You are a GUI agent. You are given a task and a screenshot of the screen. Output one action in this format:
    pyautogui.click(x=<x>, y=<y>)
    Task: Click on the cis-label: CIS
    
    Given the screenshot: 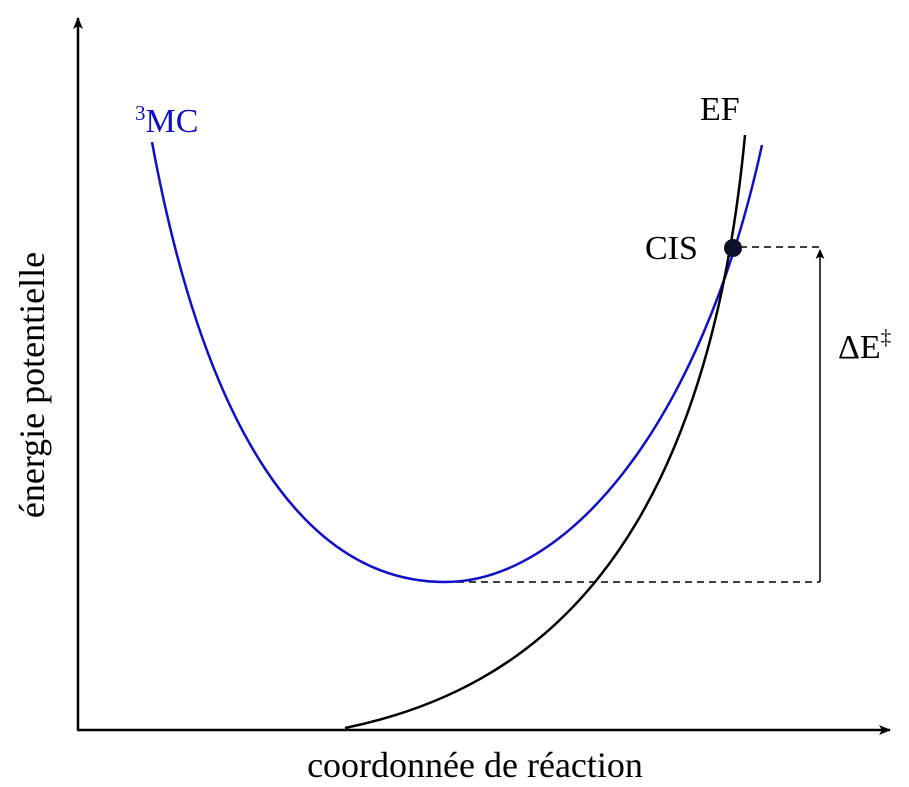 What is the action you would take?
    pyautogui.click(x=671, y=248)
    